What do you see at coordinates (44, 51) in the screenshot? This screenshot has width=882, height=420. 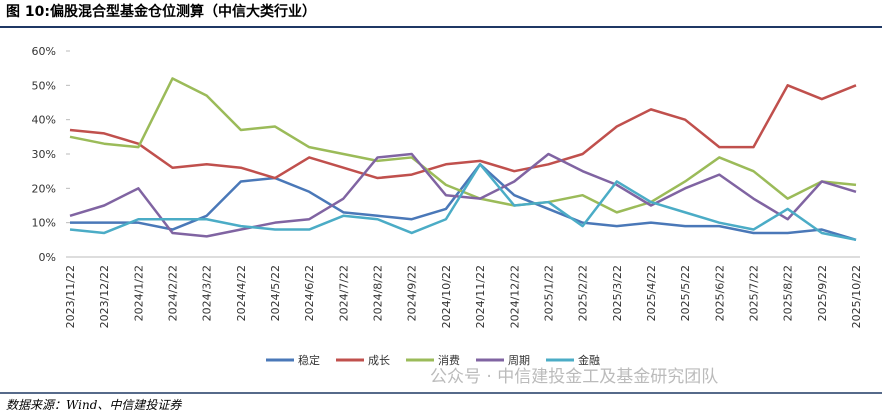 I see `y-tick-label: 60%` at bounding box center [44, 51].